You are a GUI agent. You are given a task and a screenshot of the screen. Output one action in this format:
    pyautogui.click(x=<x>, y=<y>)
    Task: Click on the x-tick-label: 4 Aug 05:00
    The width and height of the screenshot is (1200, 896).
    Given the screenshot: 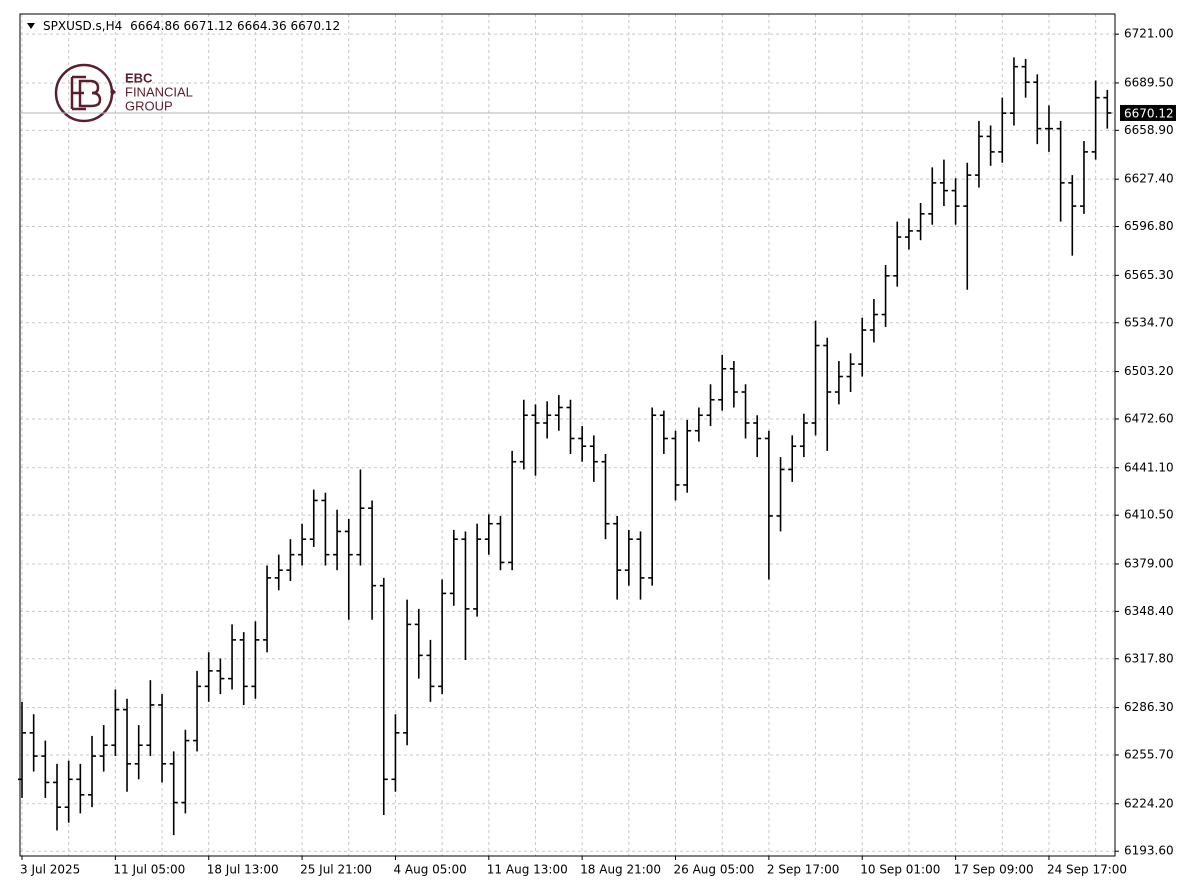 What is the action you would take?
    pyautogui.click(x=429, y=870)
    